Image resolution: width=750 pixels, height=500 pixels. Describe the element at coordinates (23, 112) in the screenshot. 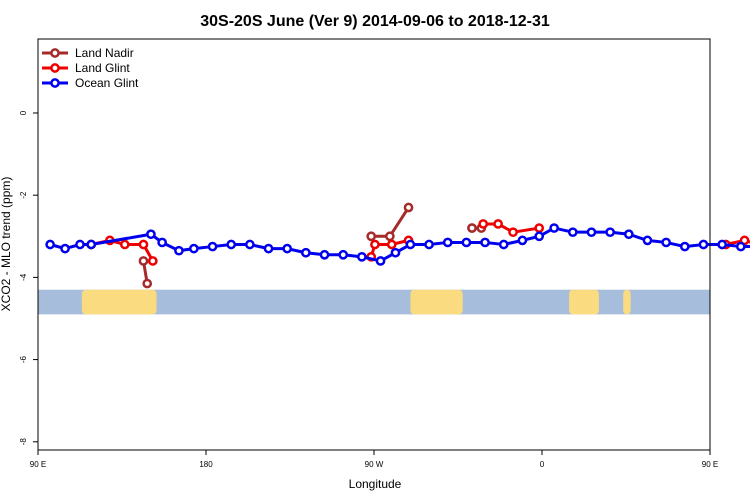

I see `y-tick-label: 0` at that location.